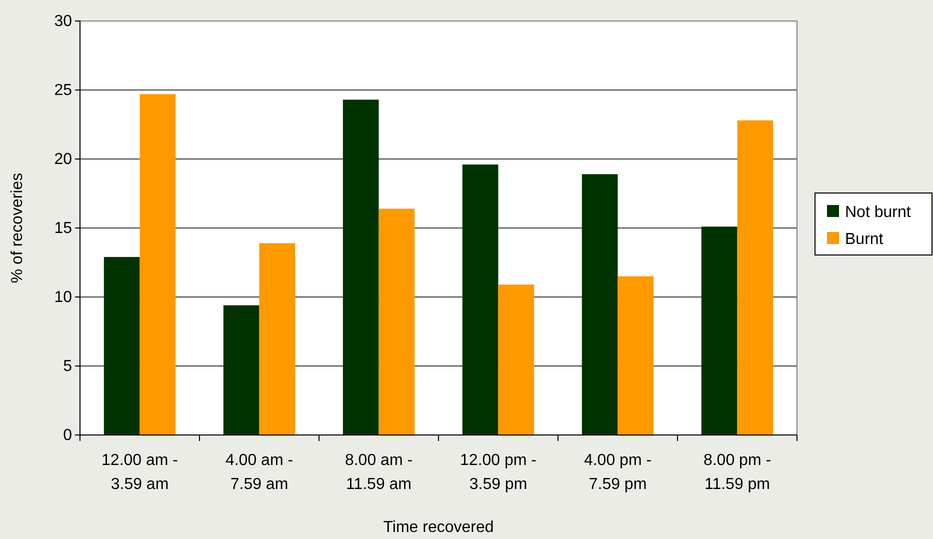 The height and width of the screenshot is (539, 933). Describe the element at coordinates (618, 472) in the screenshot. I see `x-tick-label: 4.00 pm - 7.59 pm` at that location.